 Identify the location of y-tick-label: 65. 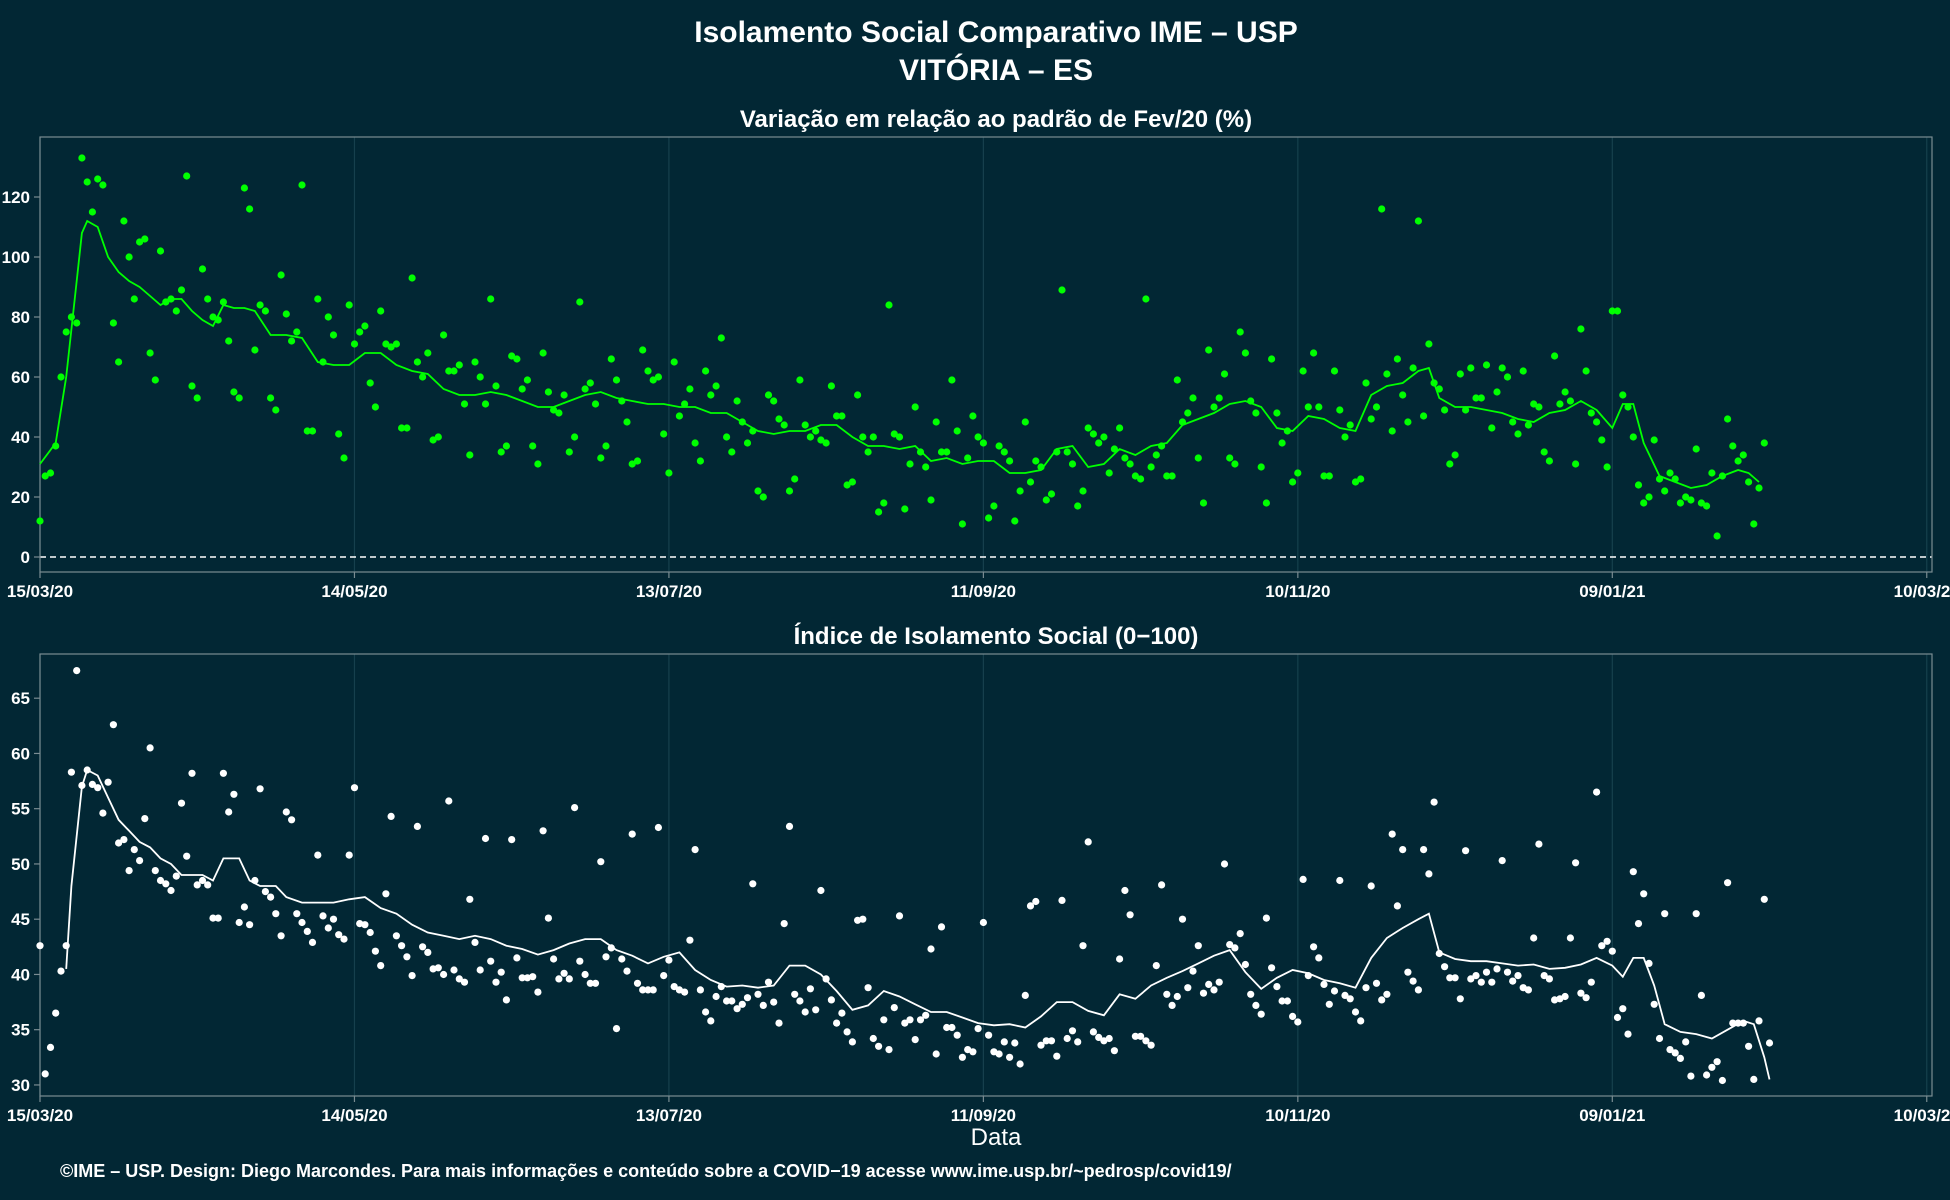
(20, 698).